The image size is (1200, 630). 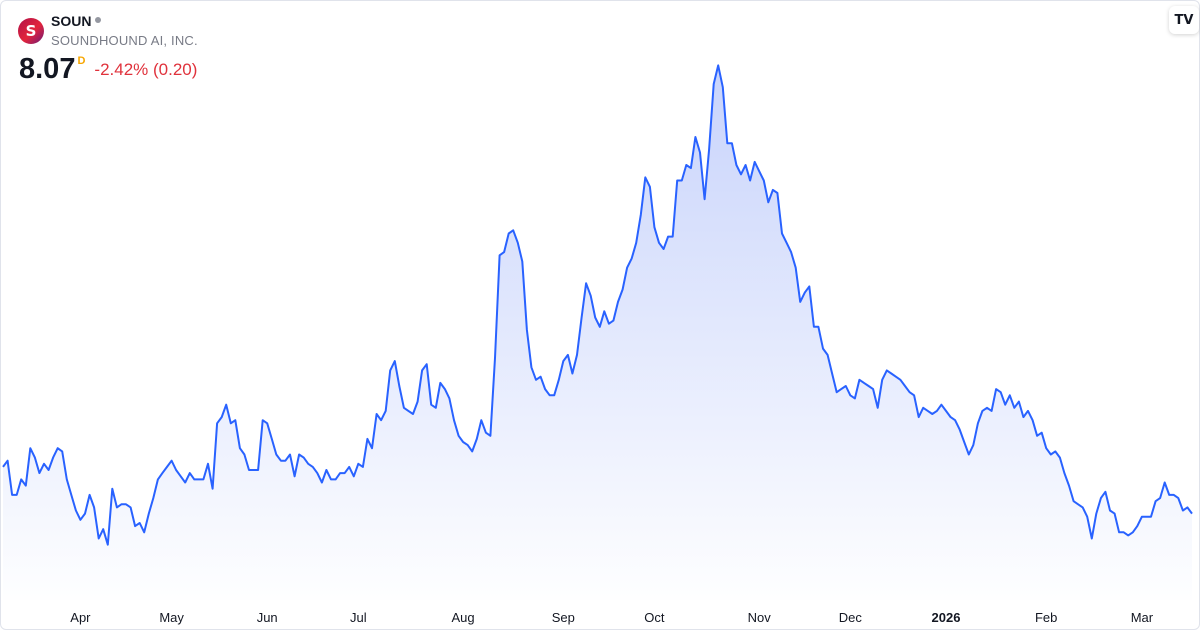 I want to click on x-tick-label: Jun, so click(x=267, y=617).